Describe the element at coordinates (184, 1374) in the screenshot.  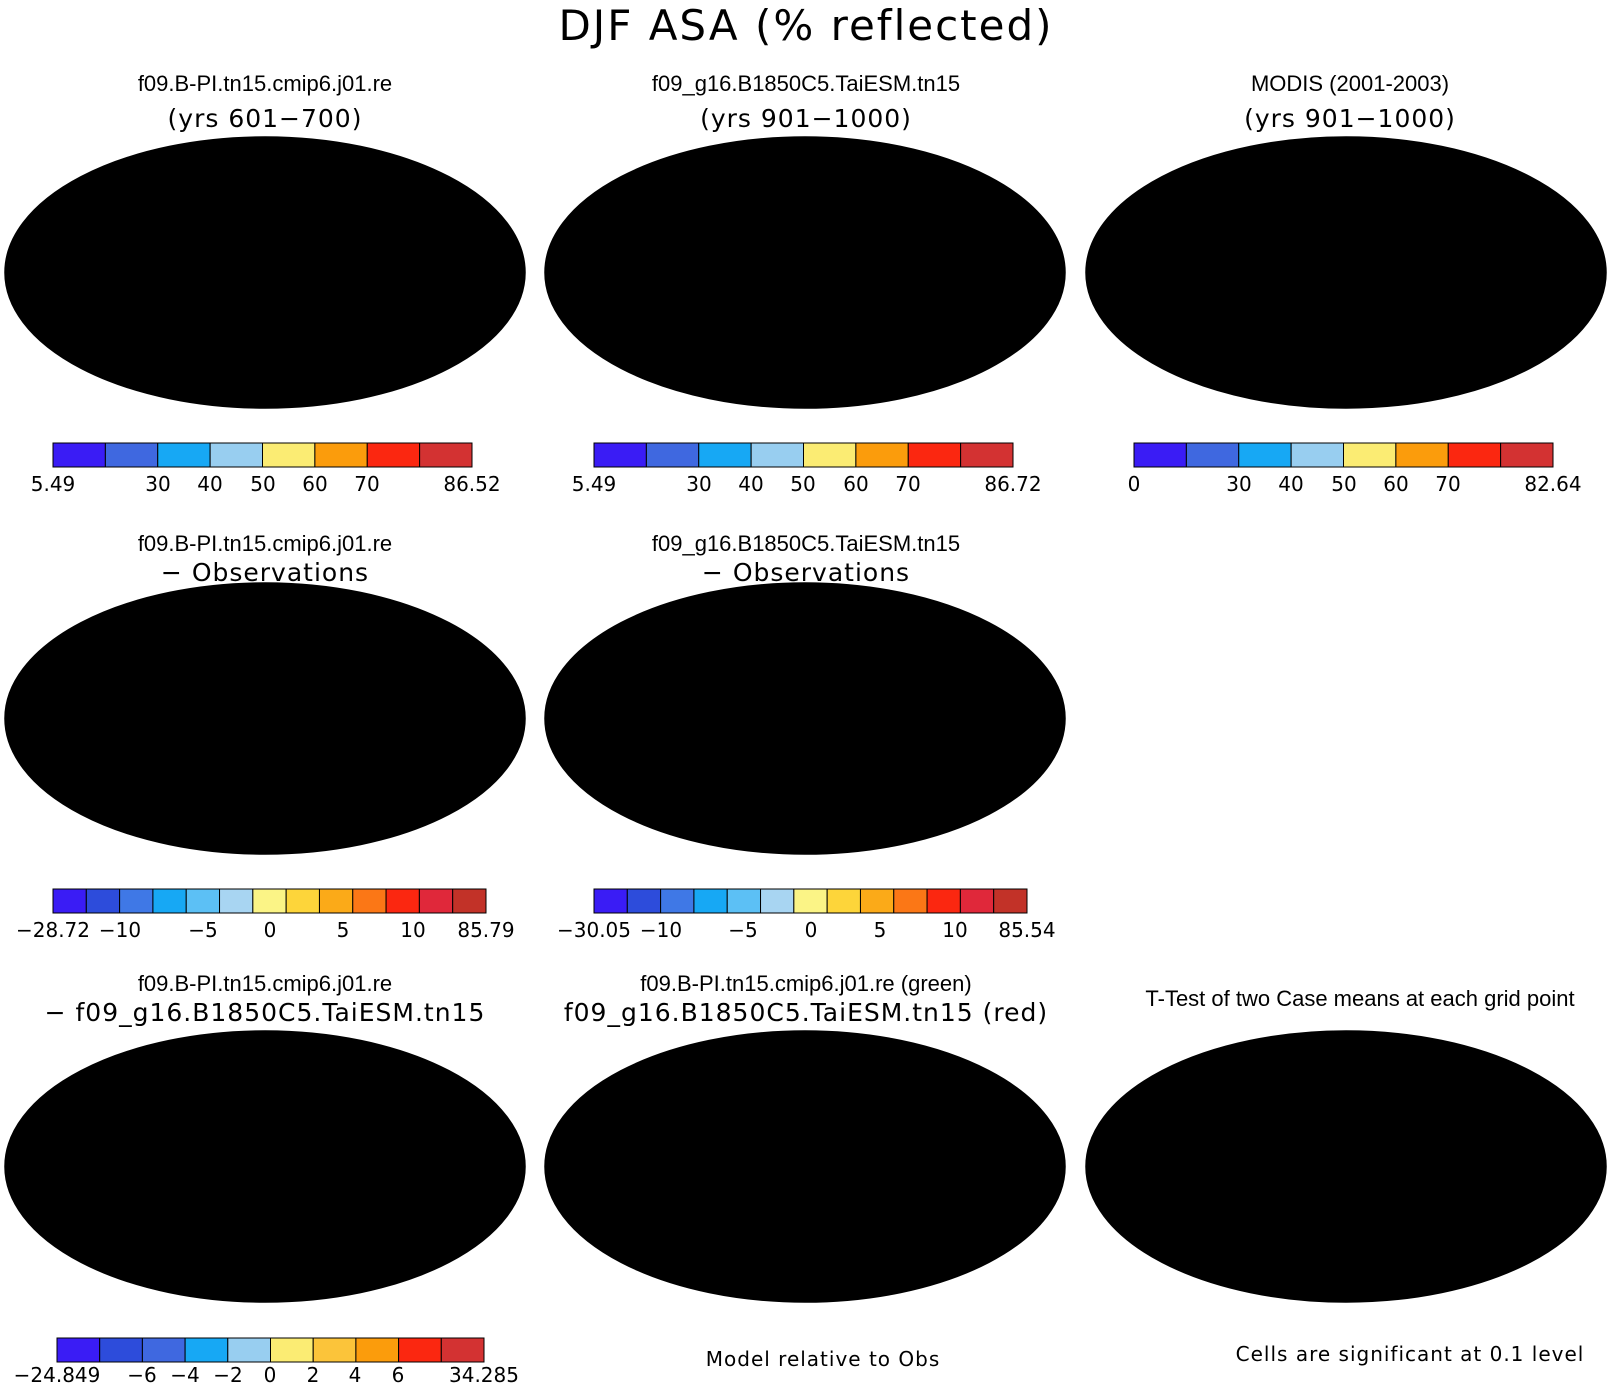
I see `tick-label: −4` at that location.